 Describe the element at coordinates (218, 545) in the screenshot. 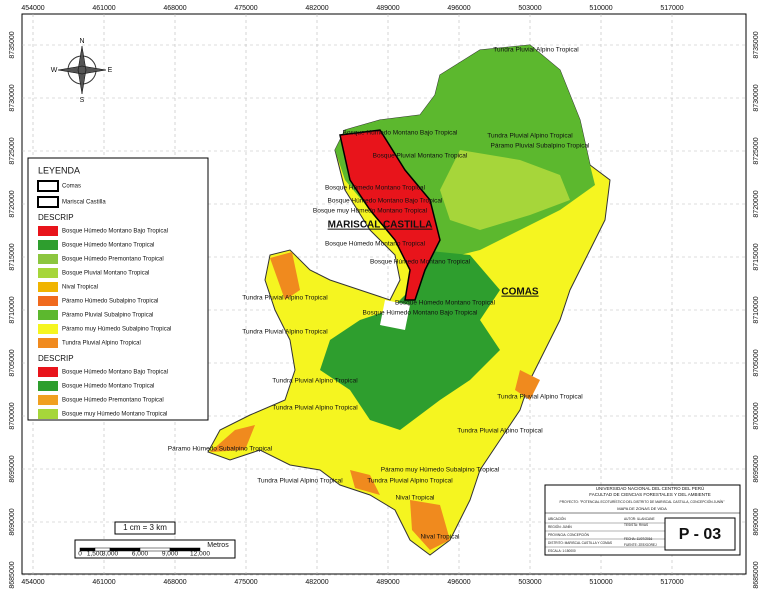

I see `scale-unit: Metros` at that location.